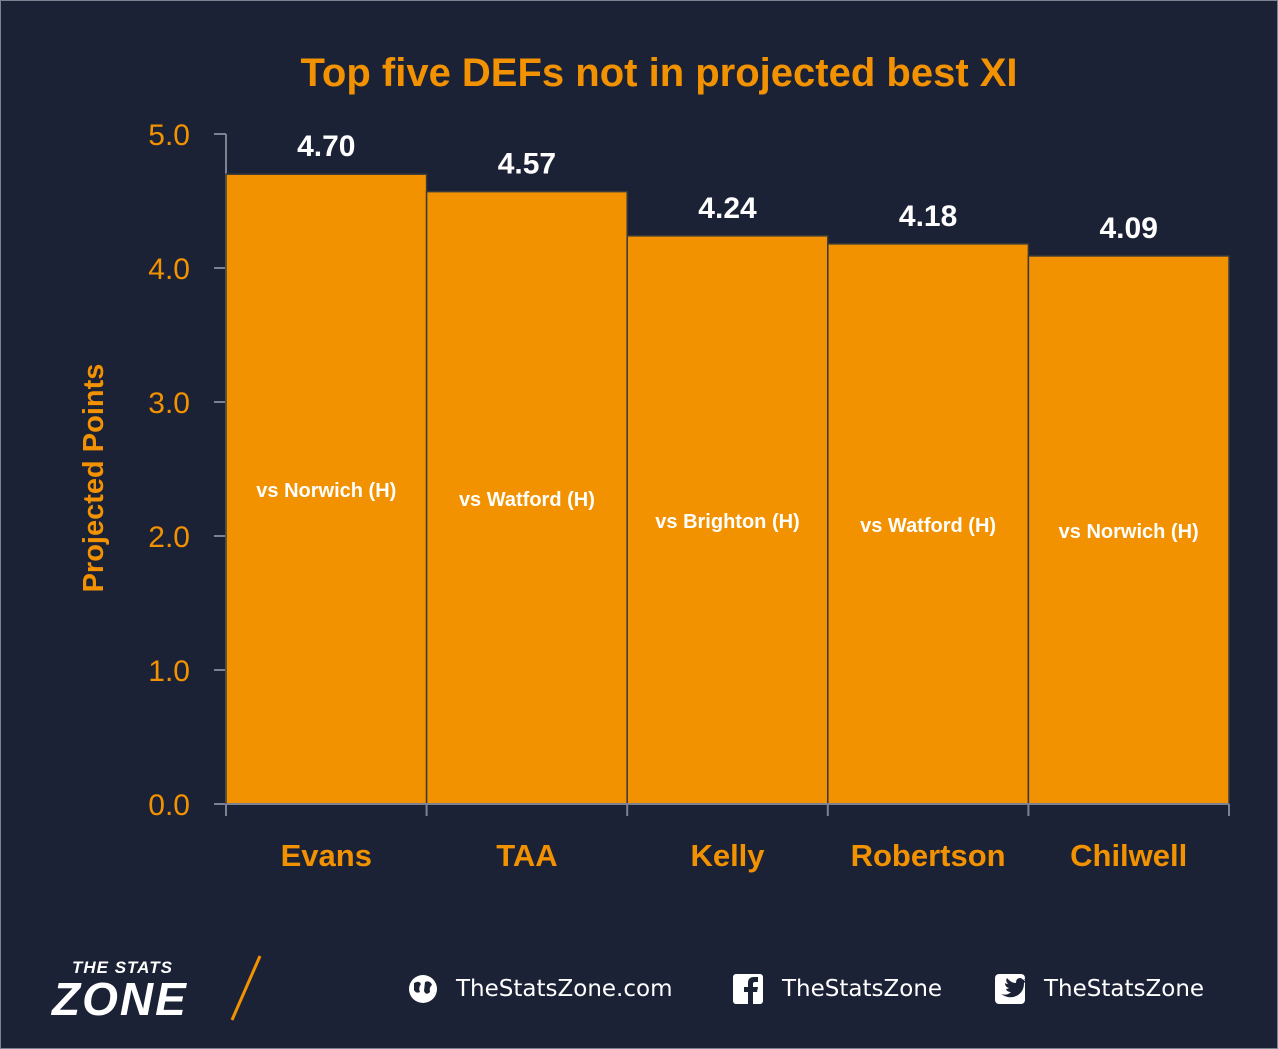 This screenshot has width=1278, height=1049. Describe the element at coordinates (169, 269) in the screenshot. I see `y-tick-label: 4.0` at that location.